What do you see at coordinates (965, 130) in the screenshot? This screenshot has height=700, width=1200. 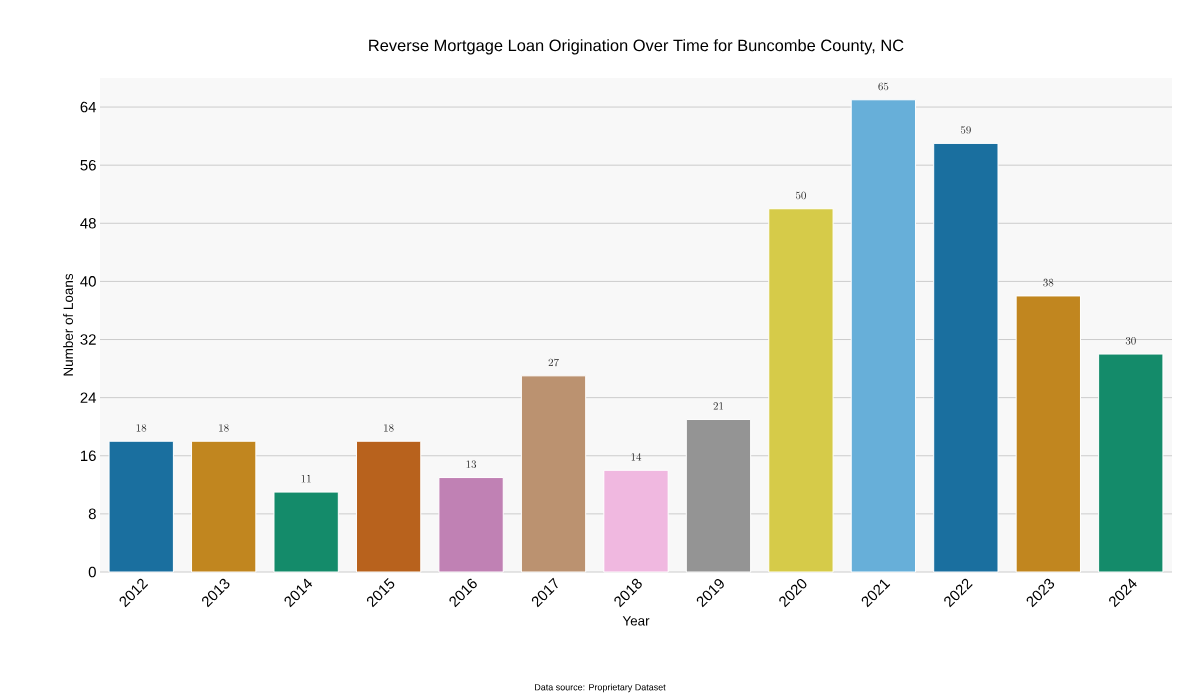 I see `data-label: 59` at bounding box center [965, 130].